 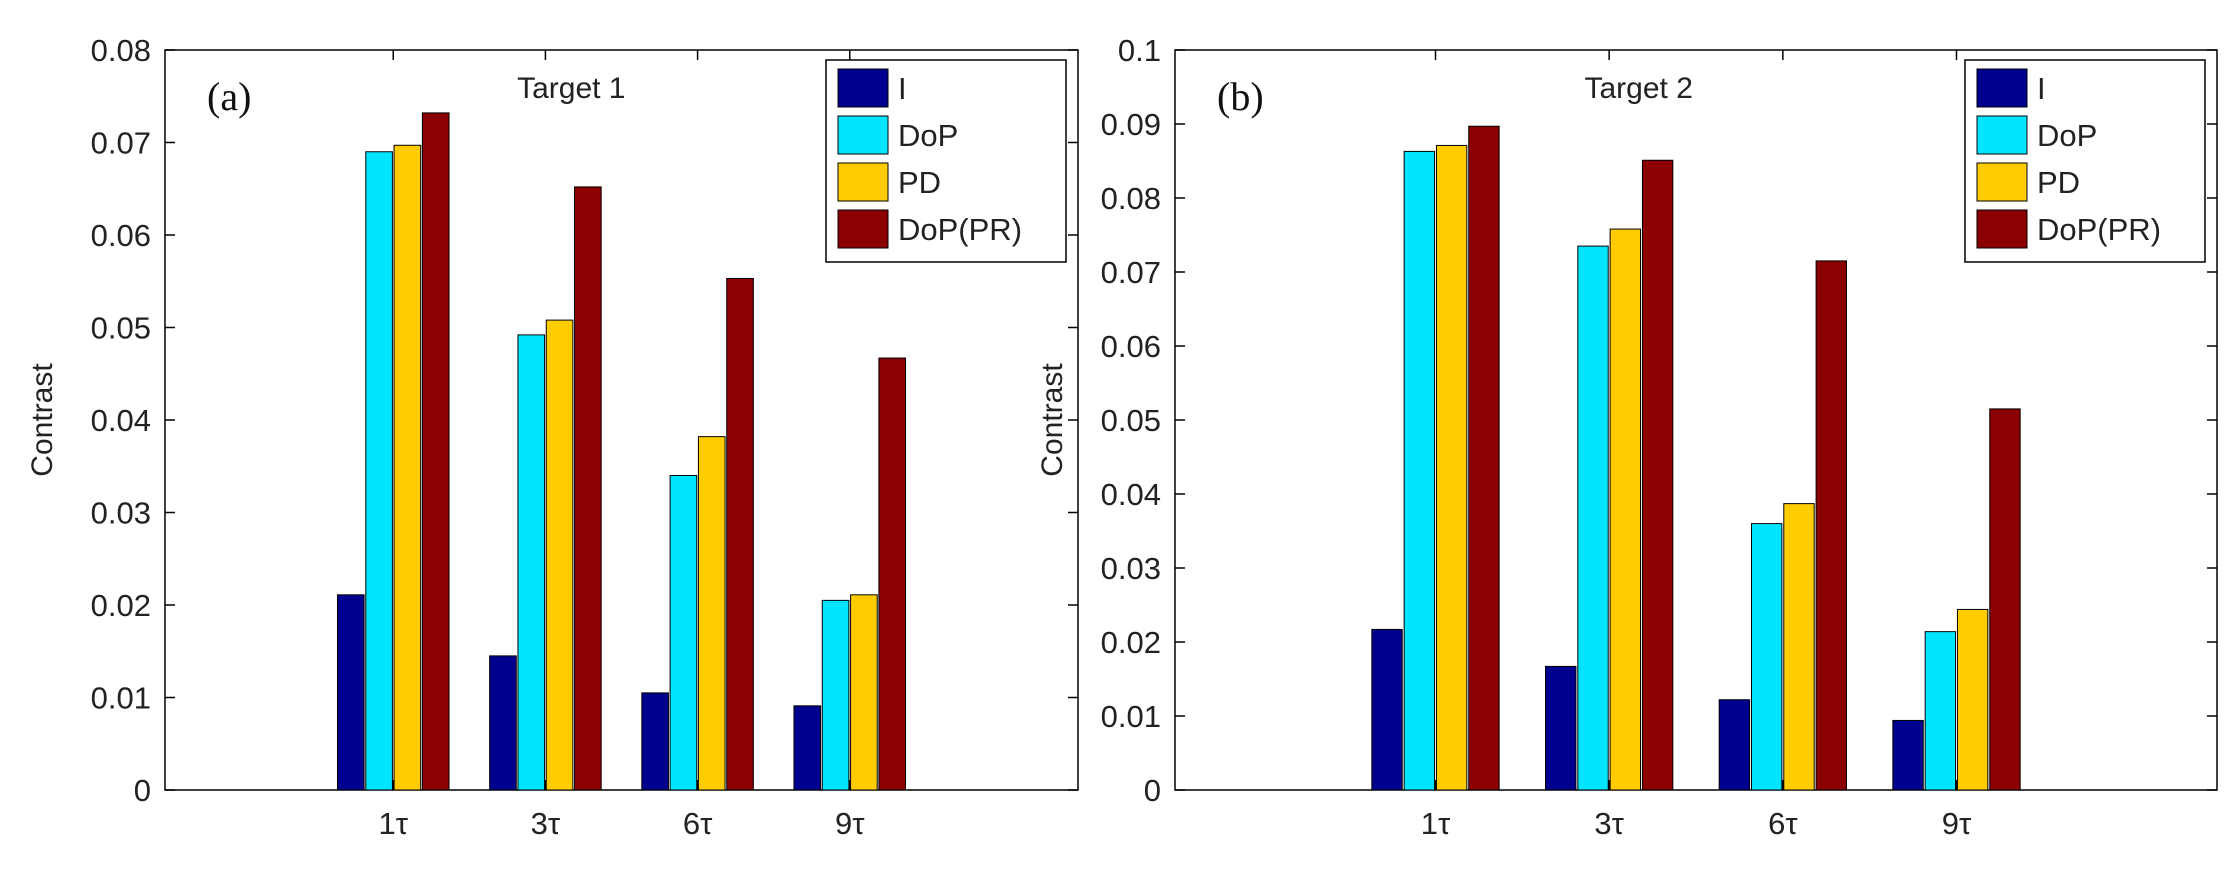 I want to click on panel-label: (a), so click(x=229, y=96).